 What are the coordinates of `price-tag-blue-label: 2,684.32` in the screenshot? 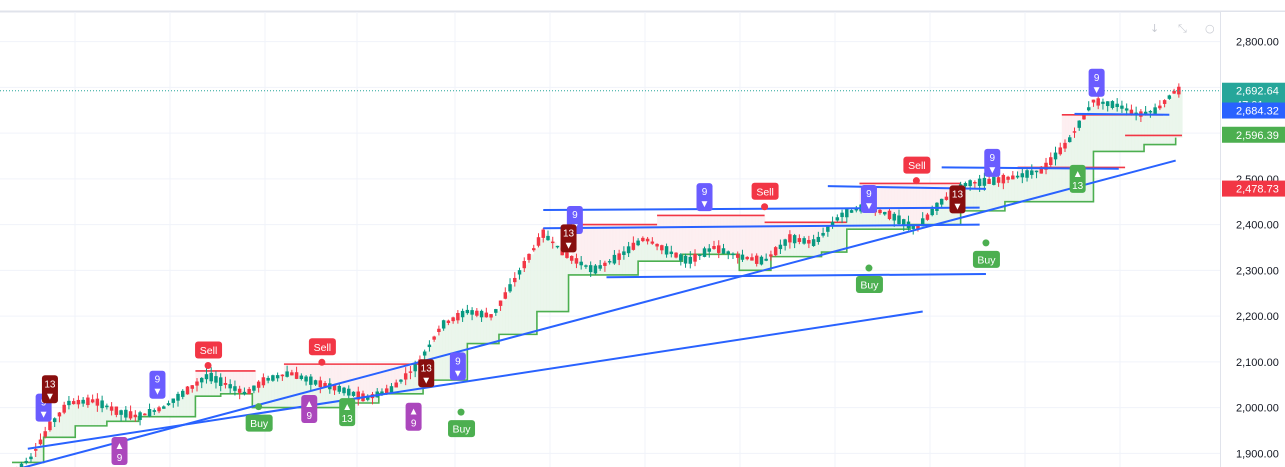 It's located at (1257, 112).